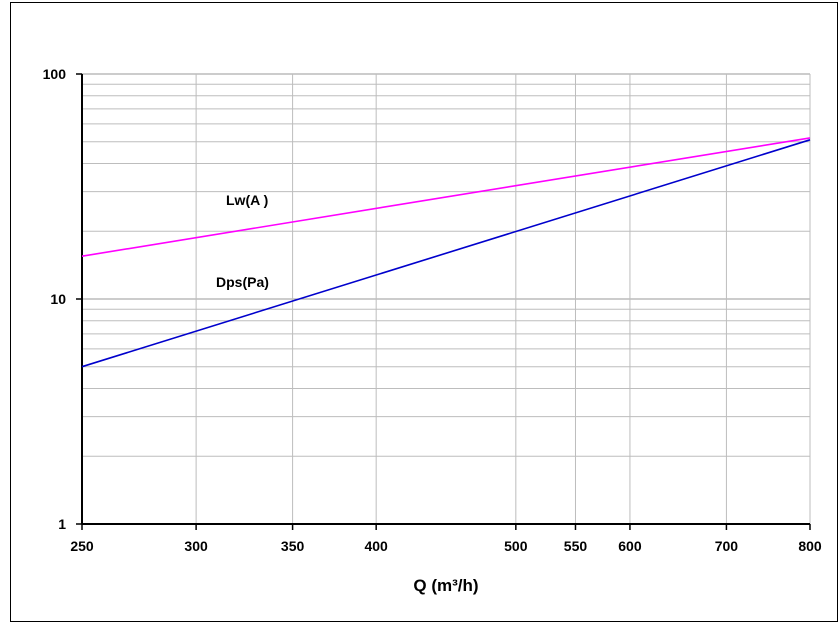 Image resolution: width=840 pixels, height=622 pixels. I want to click on x-tick-label: 400, so click(376, 546).